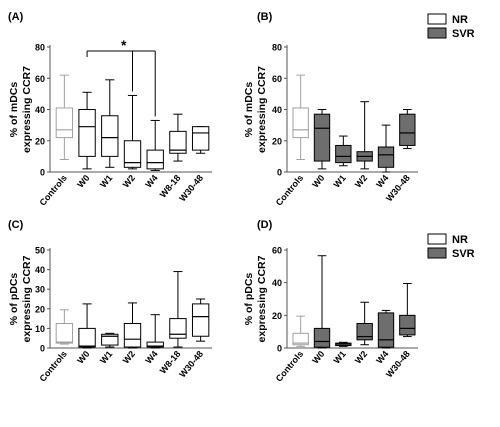  Describe the element at coordinates (124, 45) in the screenshot. I see `significance-star: *` at that location.